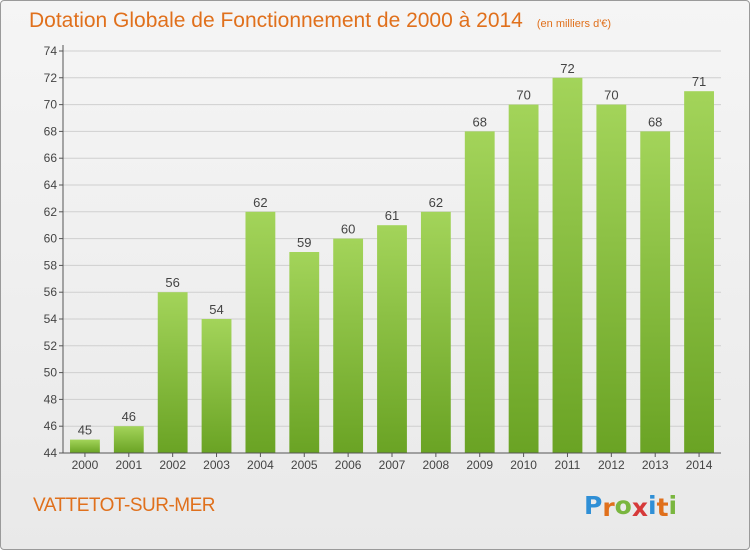  I want to click on y-tick-label: 46, so click(51, 426).